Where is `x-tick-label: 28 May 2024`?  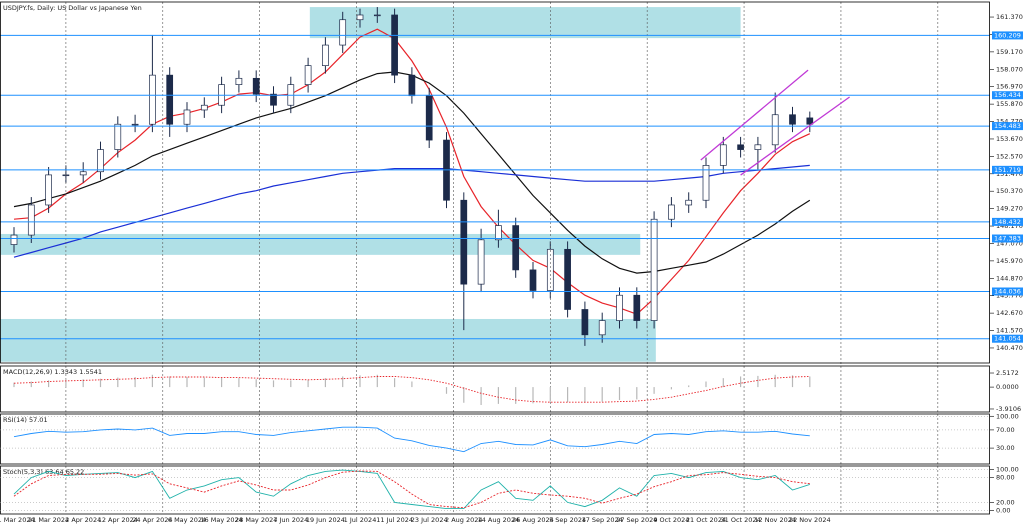 x-tick-label: 28 May 2024 is located at coordinates (256, 520).